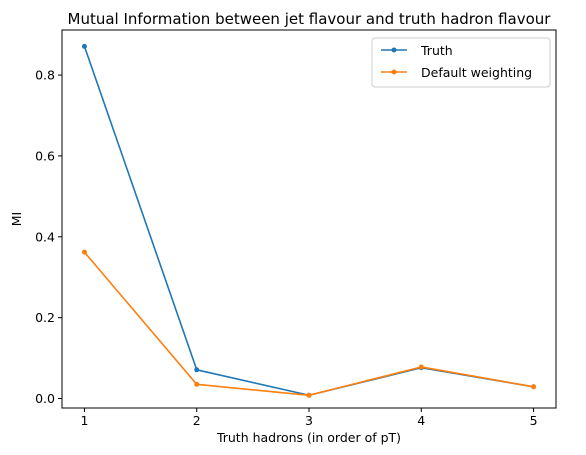 The image size is (586, 455). I want to click on legend-marker-default-weighting, so click(394, 72).